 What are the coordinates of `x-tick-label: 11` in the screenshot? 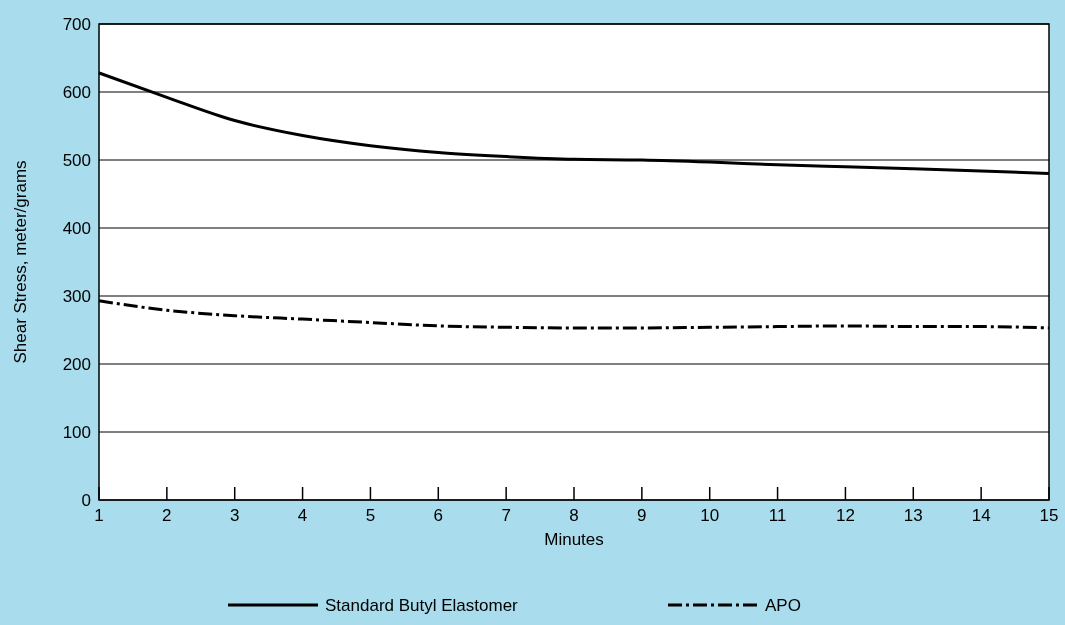 It's located at (777, 515).